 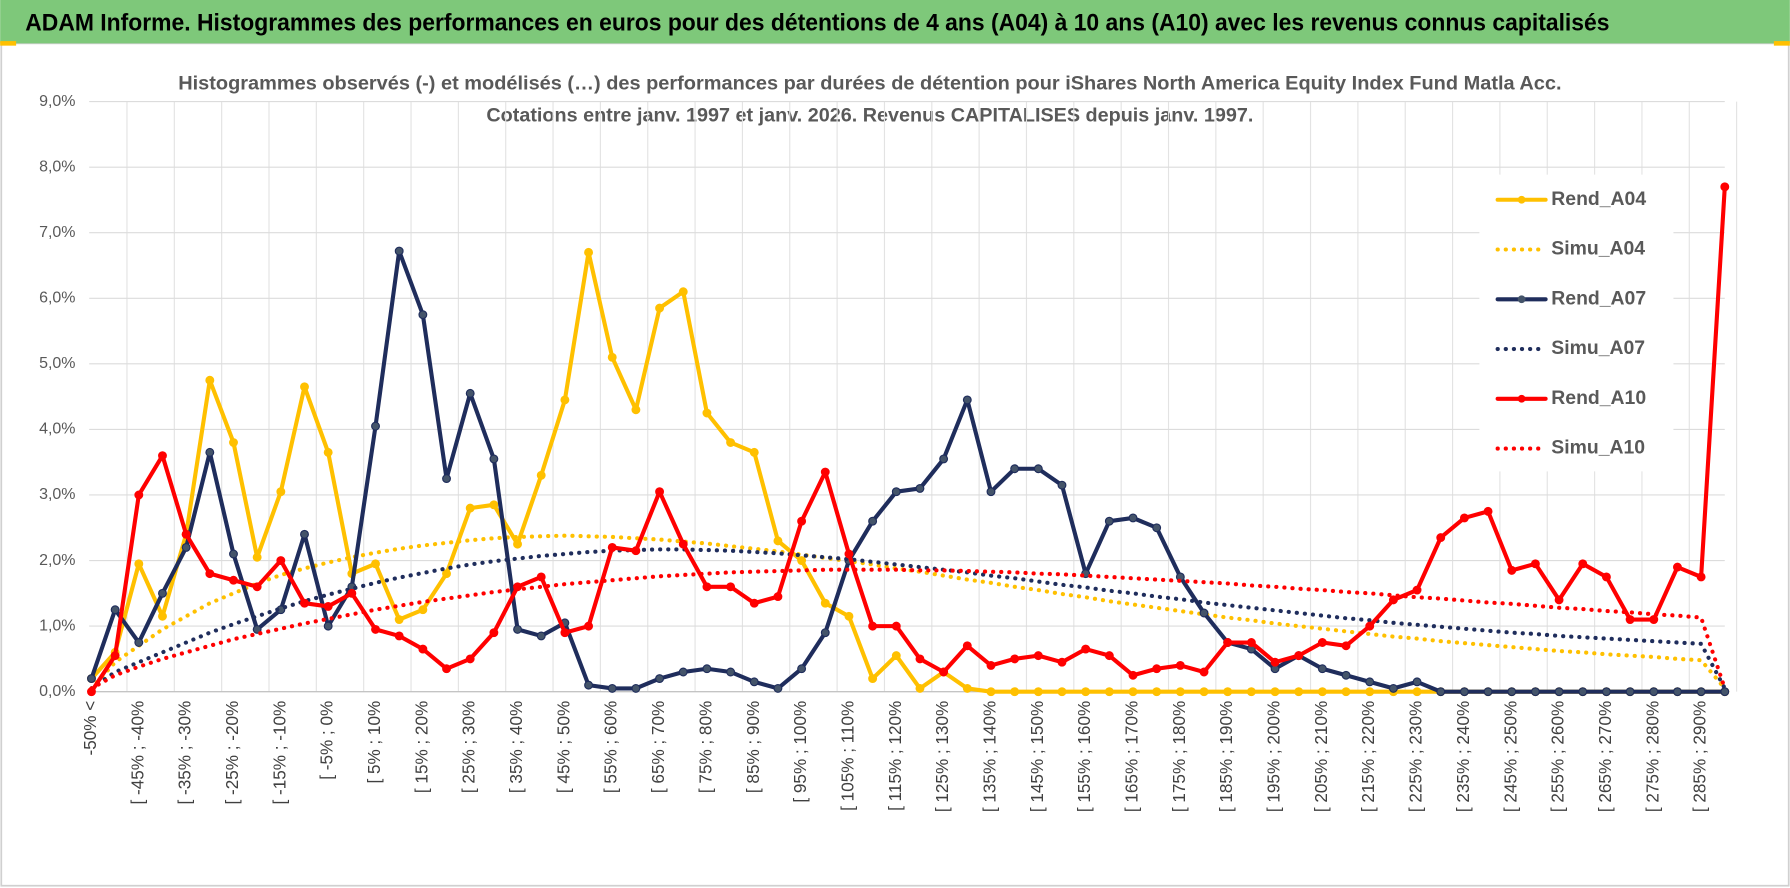 What do you see at coordinates (1598, 249) in the screenshot?
I see `legend-label: Simu_A04` at bounding box center [1598, 249].